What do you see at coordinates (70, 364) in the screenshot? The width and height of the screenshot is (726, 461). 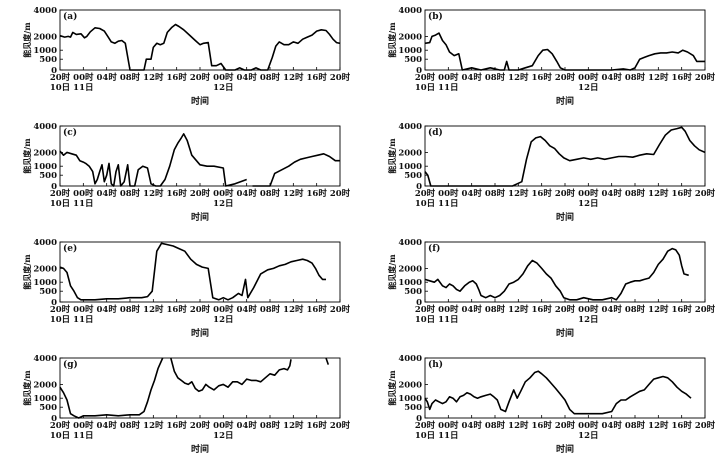 I see `panel-tag: (g)` at bounding box center [70, 364].